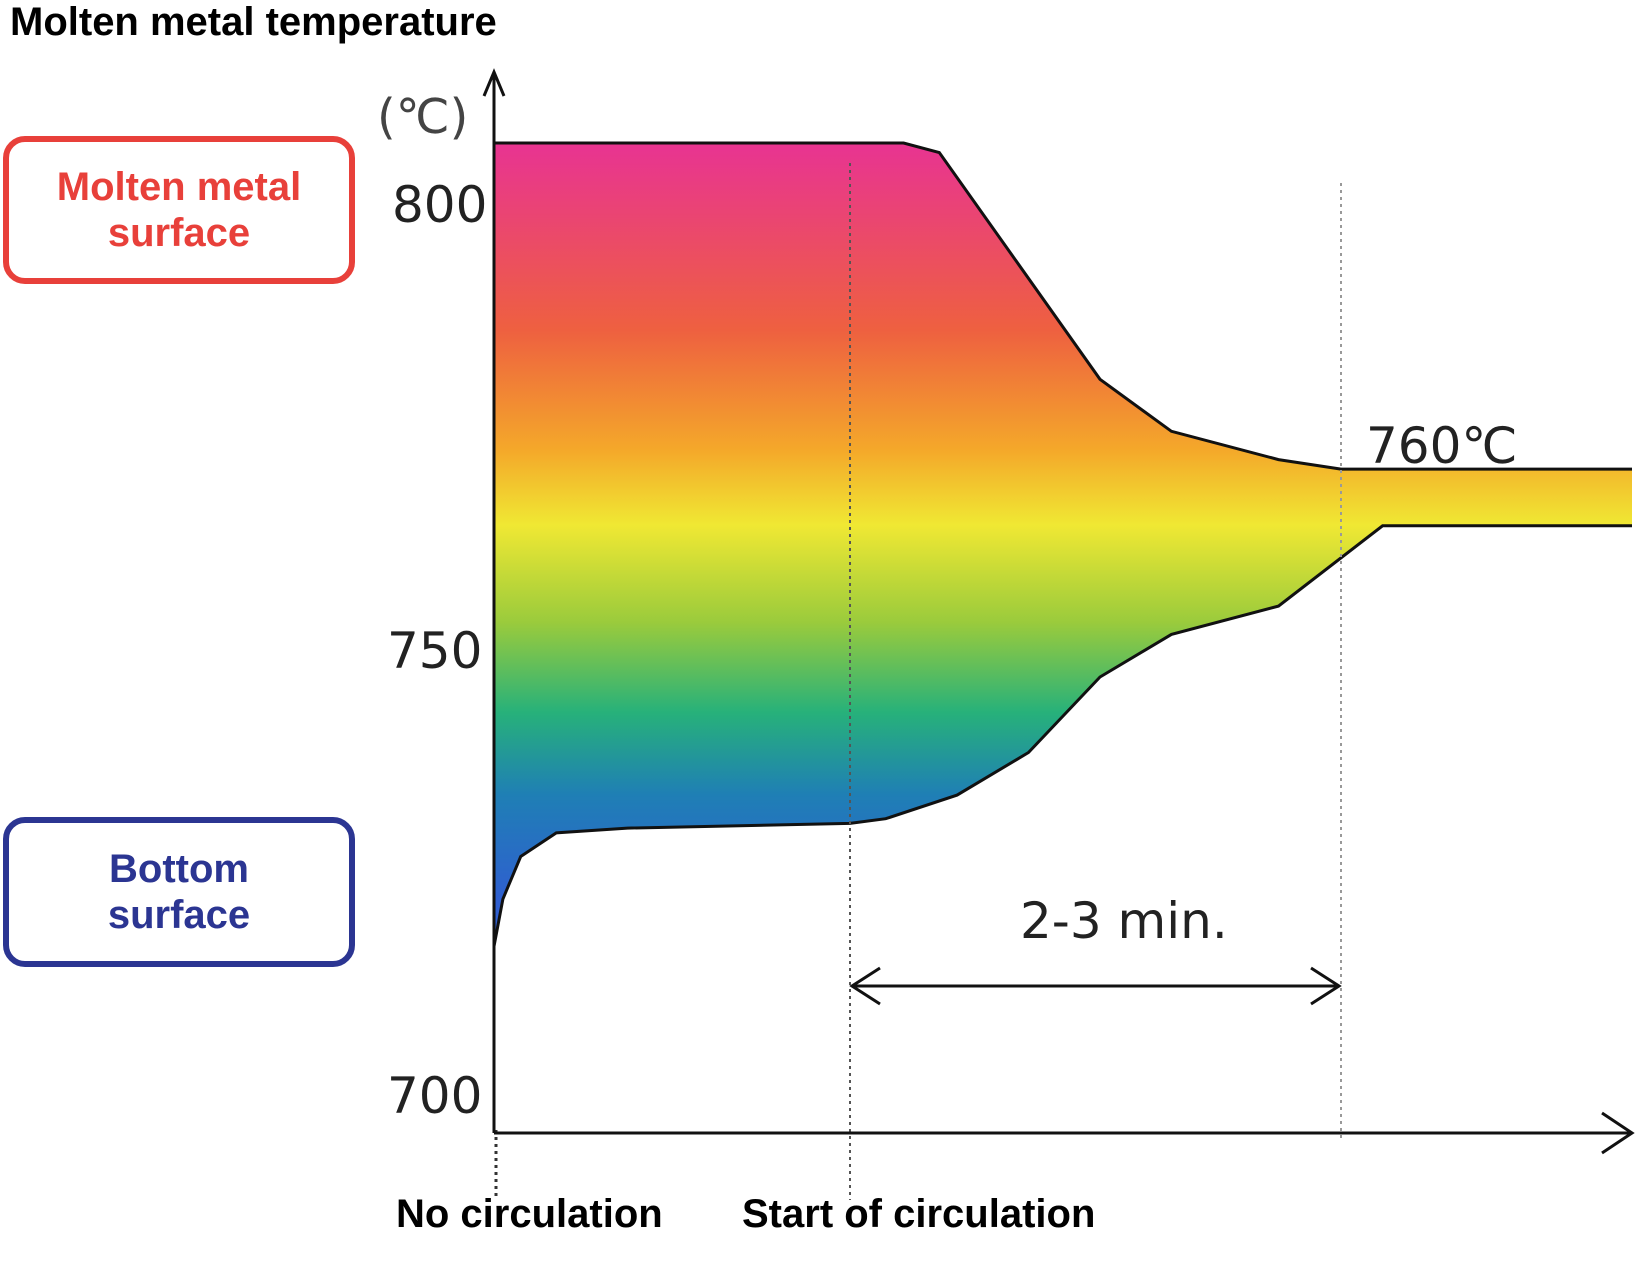 This screenshot has width=1649, height=1272. What do you see at coordinates (1124, 921) in the screenshot?
I see `duration-label: 2-3 min.` at bounding box center [1124, 921].